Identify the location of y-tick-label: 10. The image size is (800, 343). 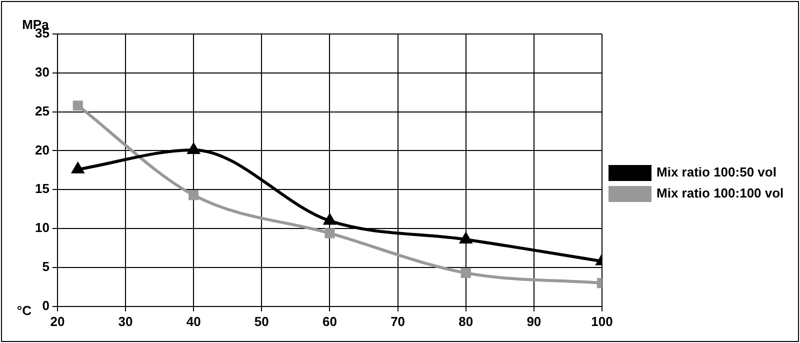
(42, 228).